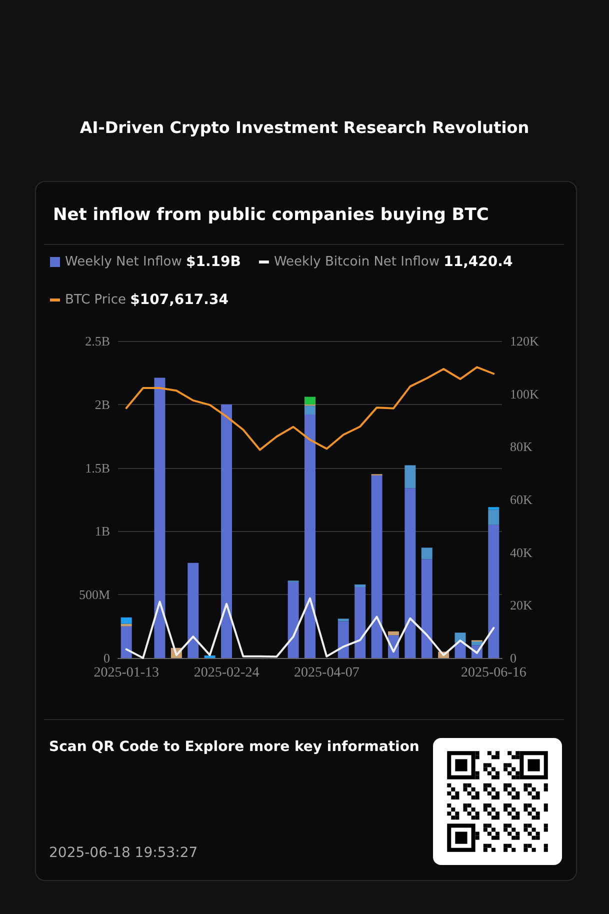 Image resolution: width=609 pixels, height=914 pixels. What do you see at coordinates (125, 262) in the screenshot?
I see `legend-label: Weekly Net Inflow` at bounding box center [125, 262].